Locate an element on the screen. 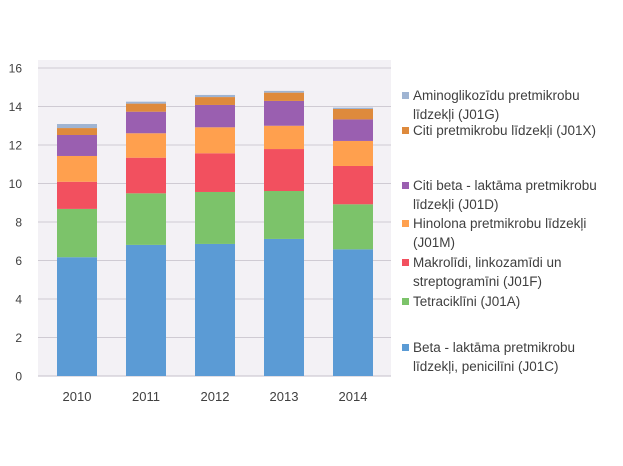  y-tick-label: 8 is located at coordinates (18, 223).